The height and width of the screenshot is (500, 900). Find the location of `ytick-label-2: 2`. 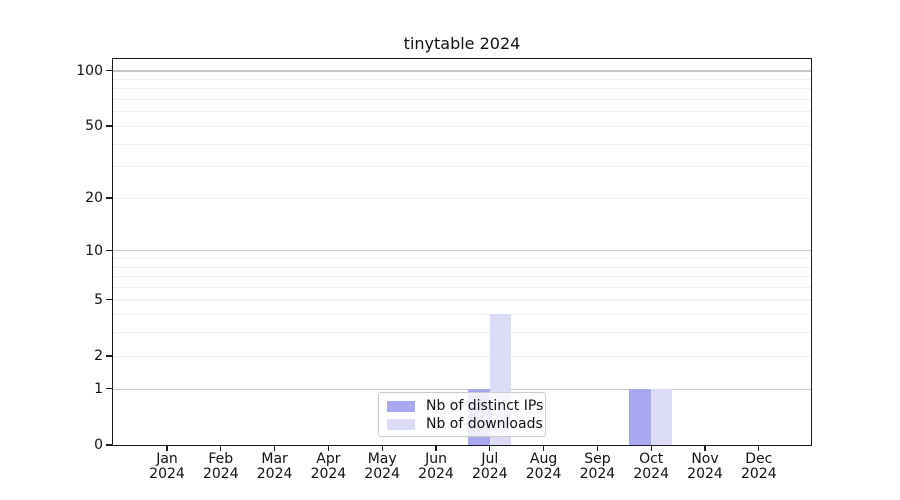

ytick-label-2: 2 is located at coordinates (98, 355).